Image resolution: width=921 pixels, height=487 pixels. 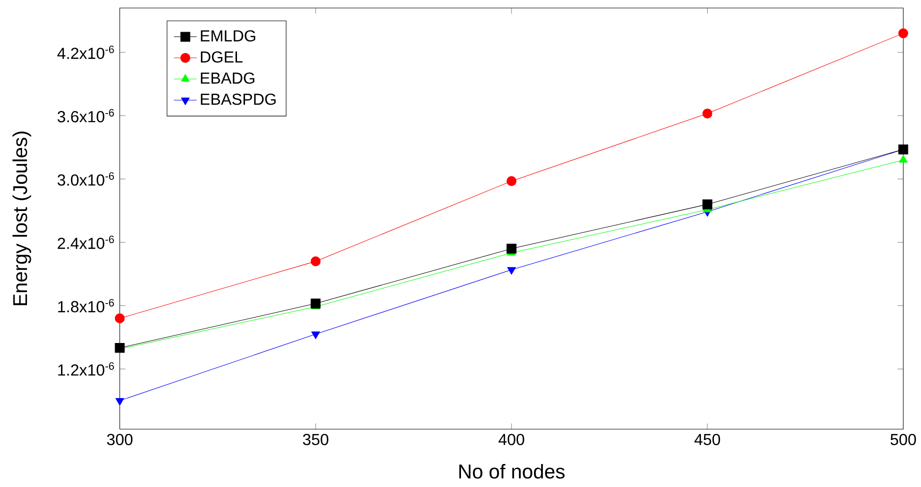 I want to click on x-tick-label: 400, so click(x=511, y=440).